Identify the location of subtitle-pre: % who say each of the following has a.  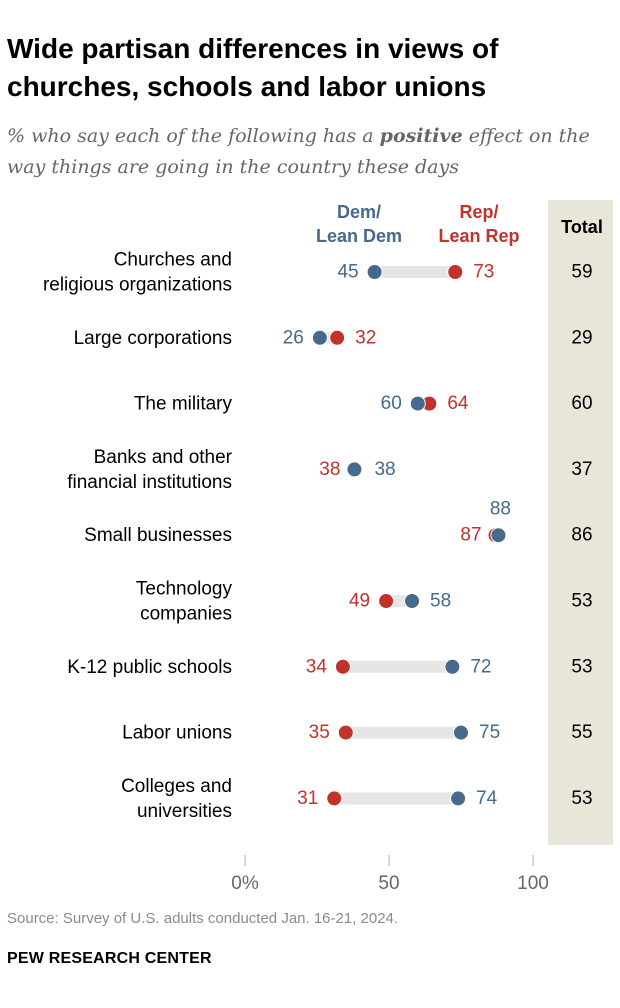
(193, 136).